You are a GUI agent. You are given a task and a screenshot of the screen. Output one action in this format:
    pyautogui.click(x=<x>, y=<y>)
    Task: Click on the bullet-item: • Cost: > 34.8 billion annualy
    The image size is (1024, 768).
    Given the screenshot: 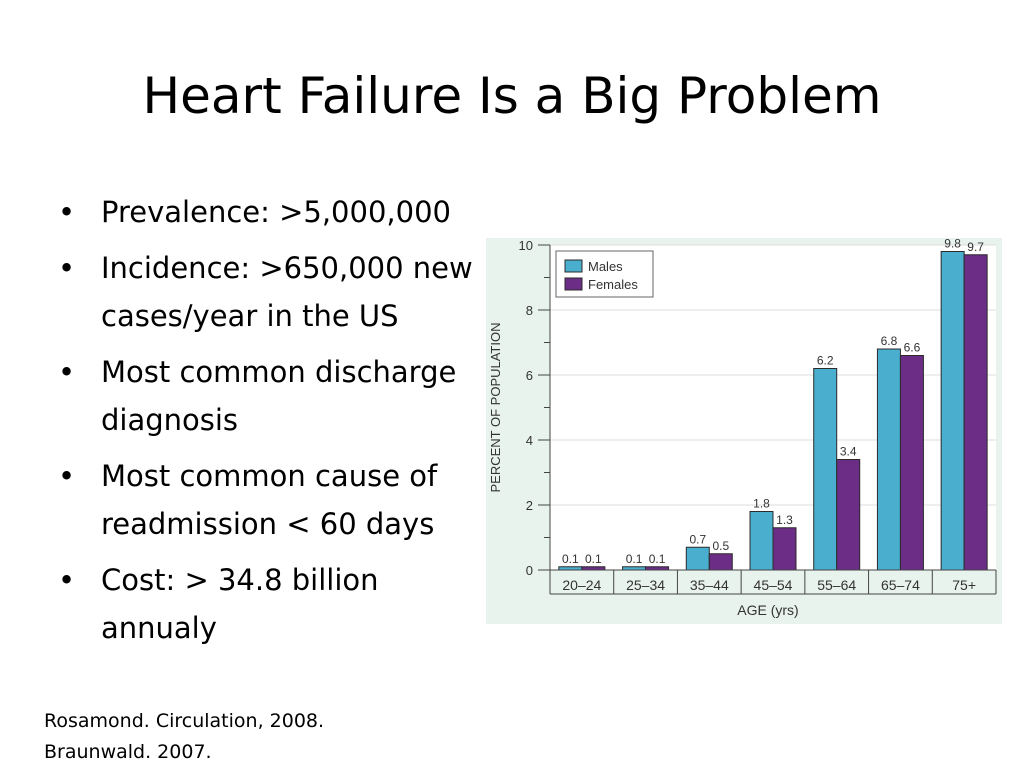 What is the action you would take?
    pyautogui.click(x=273, y=604)
    